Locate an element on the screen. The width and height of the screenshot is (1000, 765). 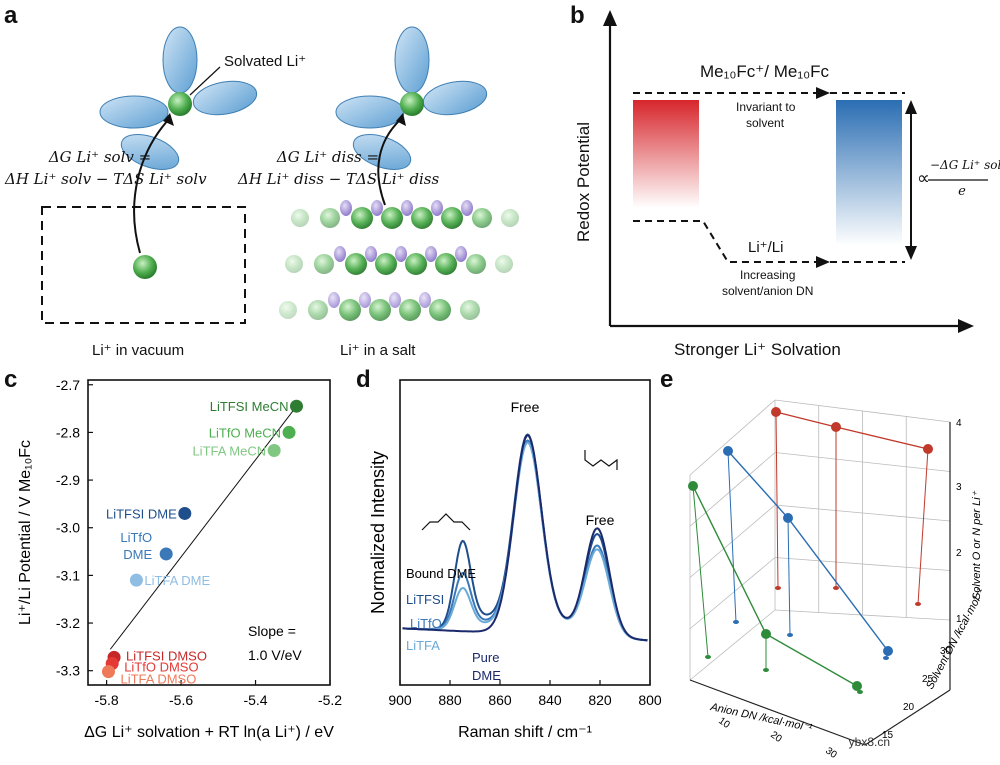
c-plot-frame is located at coordinates (209, 532).